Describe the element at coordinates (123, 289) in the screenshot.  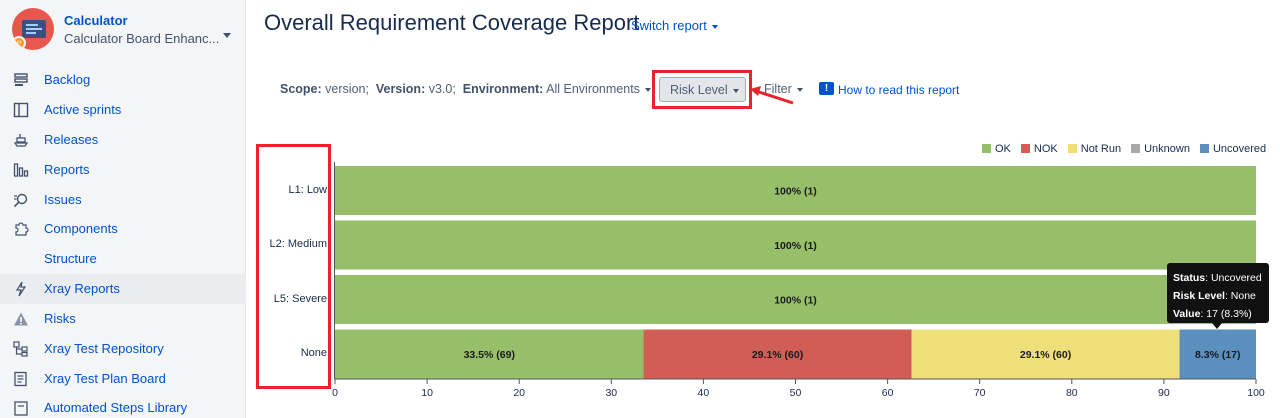
I see `sidebar-item-xray-reports: Xray Reports` at that location.